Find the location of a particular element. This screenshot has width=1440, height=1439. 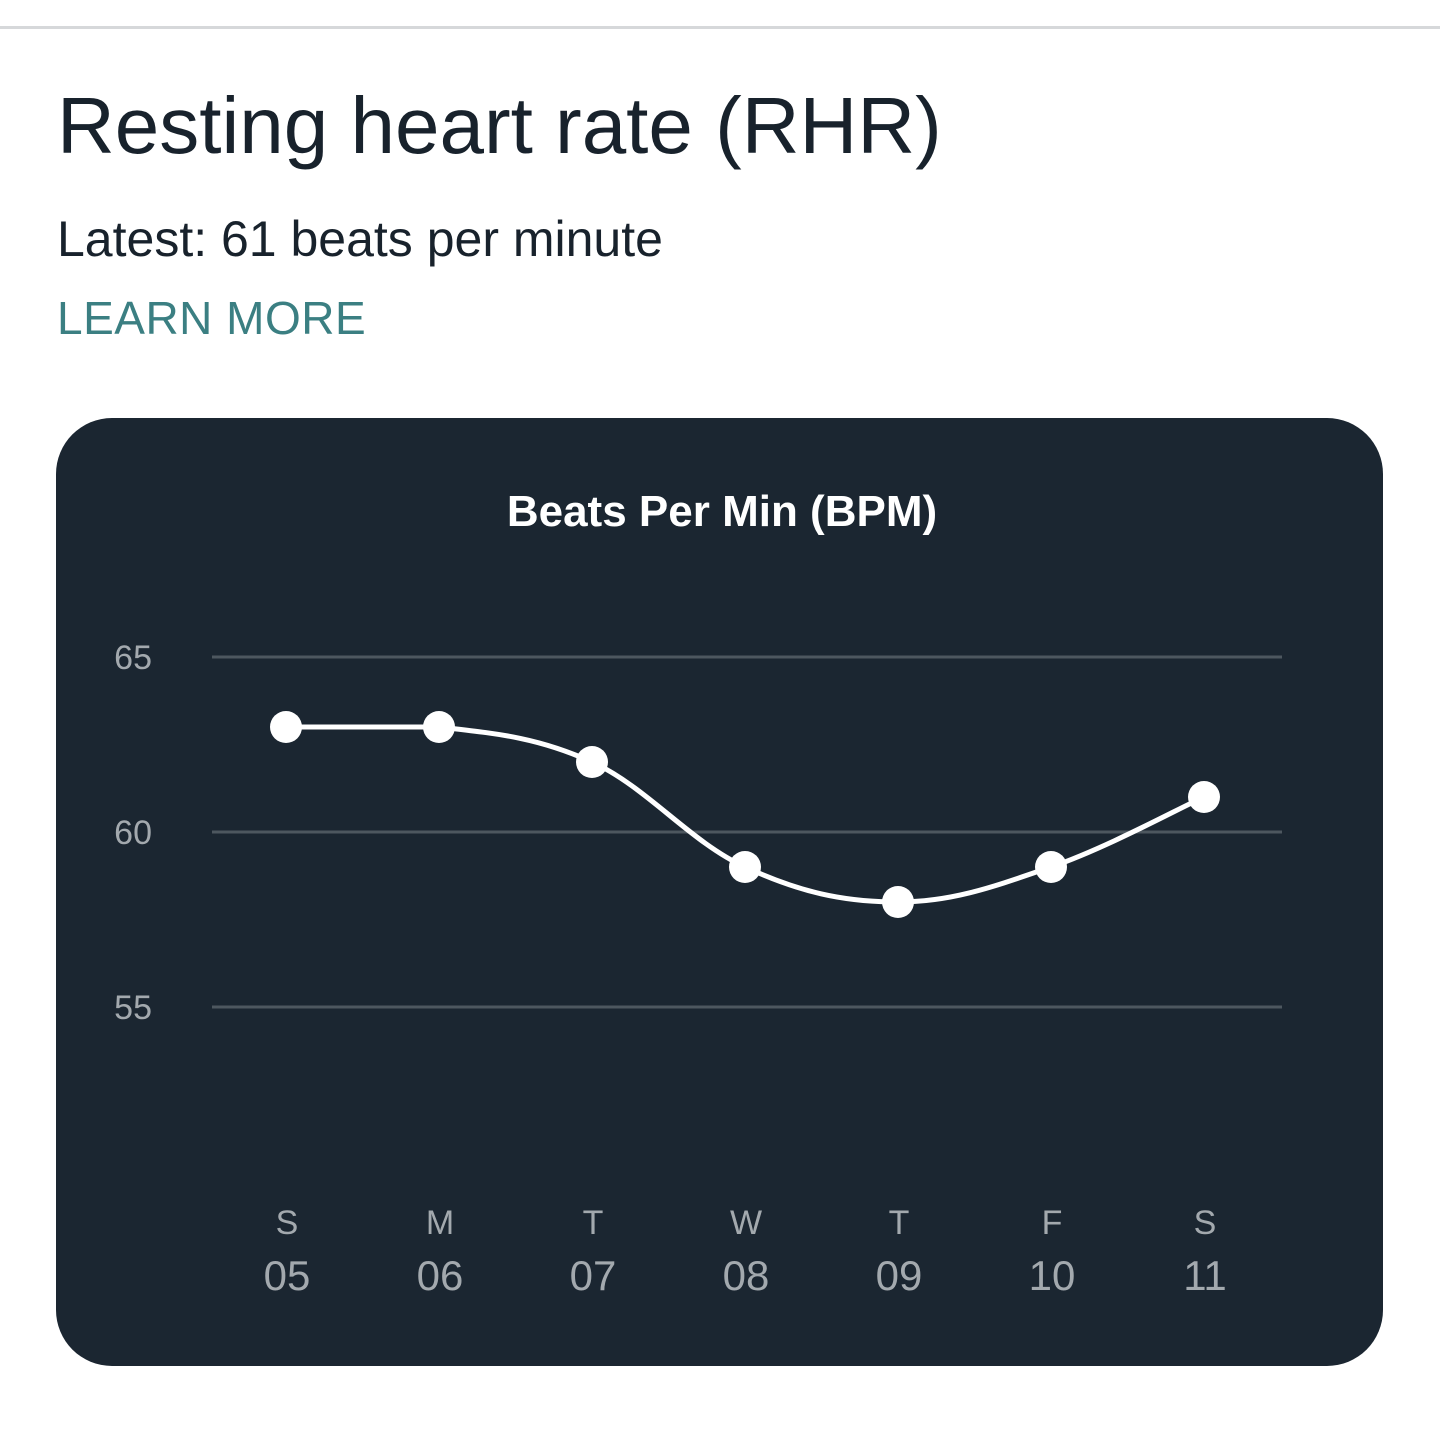

chart-title: Beats Per Min (BPM) is located at coordinates (722, 511).